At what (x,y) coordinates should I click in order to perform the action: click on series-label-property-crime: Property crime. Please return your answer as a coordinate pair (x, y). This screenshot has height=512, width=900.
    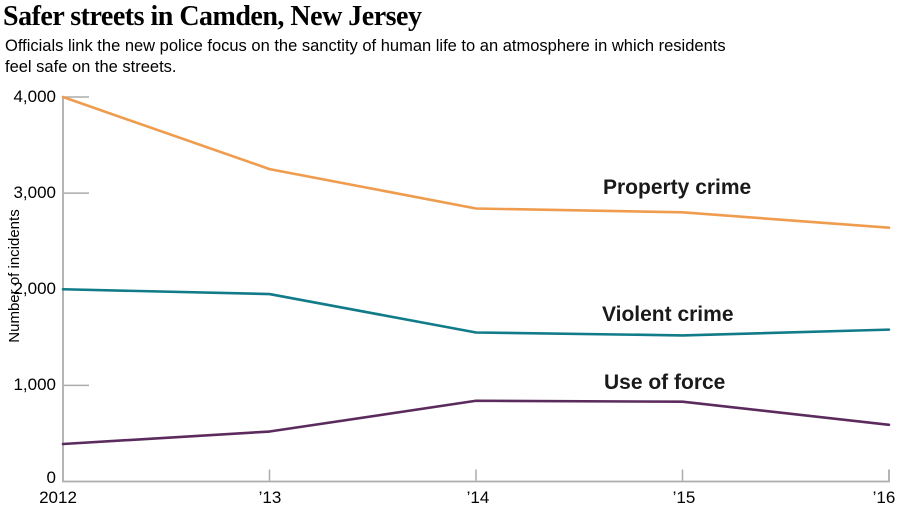
    Looking at the image, I should click on (677, 187).